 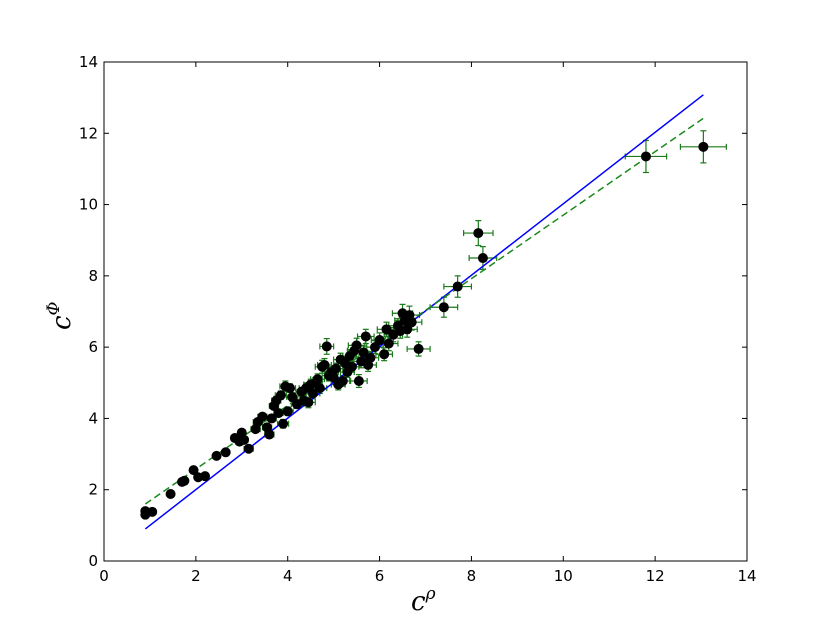 I want to click on y-tick-label: 0, so click(x=93, y=561).